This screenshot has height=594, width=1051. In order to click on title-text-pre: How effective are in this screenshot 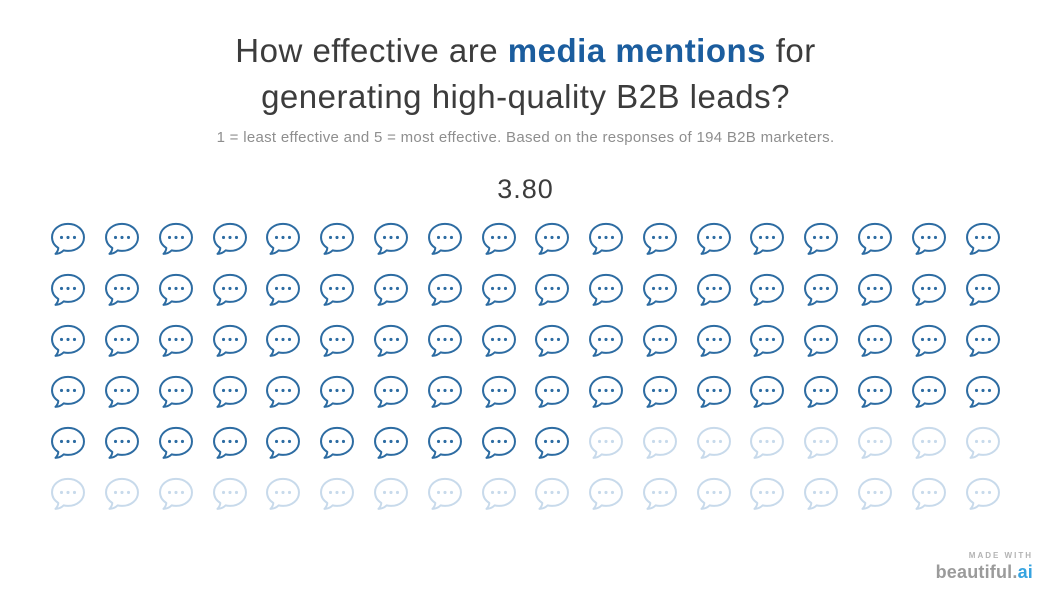, I will do `click(371, 50)`.